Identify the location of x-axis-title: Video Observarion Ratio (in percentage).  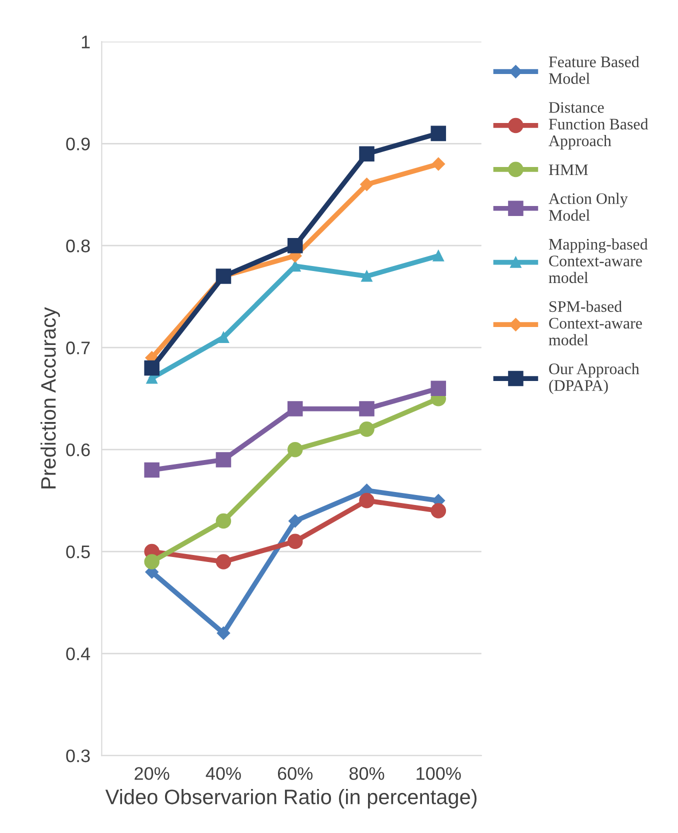
(291, 798).